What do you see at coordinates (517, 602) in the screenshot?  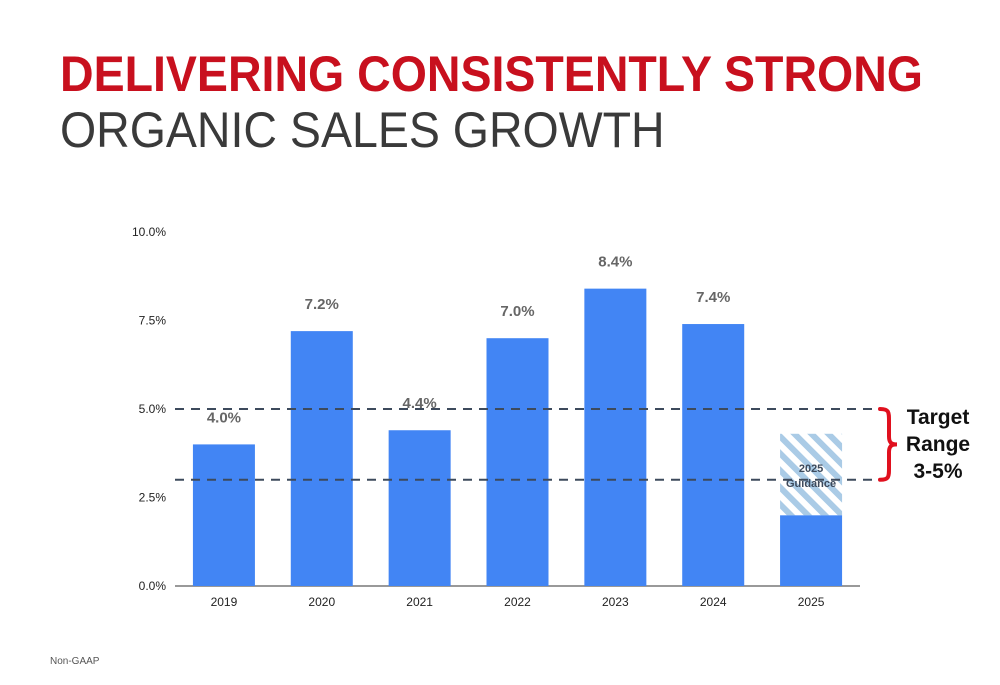 I see `x-tick-label: 2022` at bounding box center [517, 602].